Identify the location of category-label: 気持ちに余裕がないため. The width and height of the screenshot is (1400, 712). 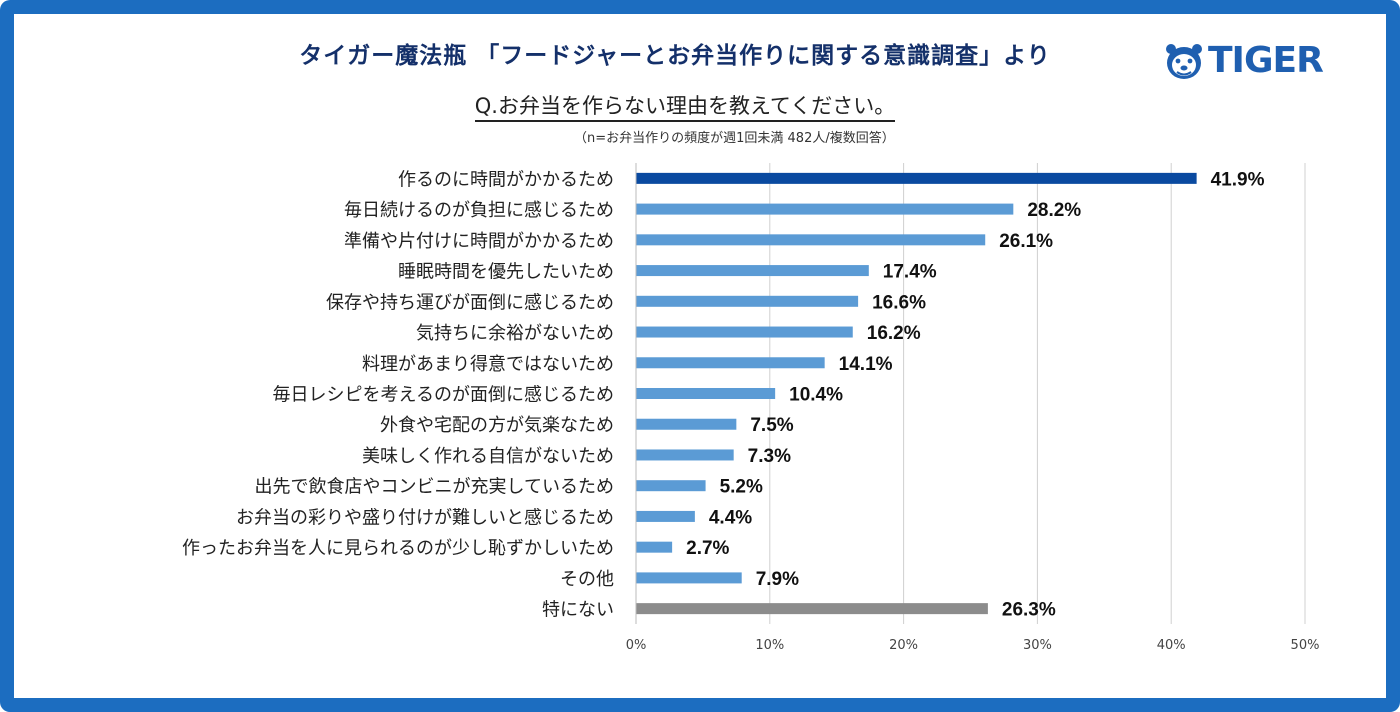
(515, 333).